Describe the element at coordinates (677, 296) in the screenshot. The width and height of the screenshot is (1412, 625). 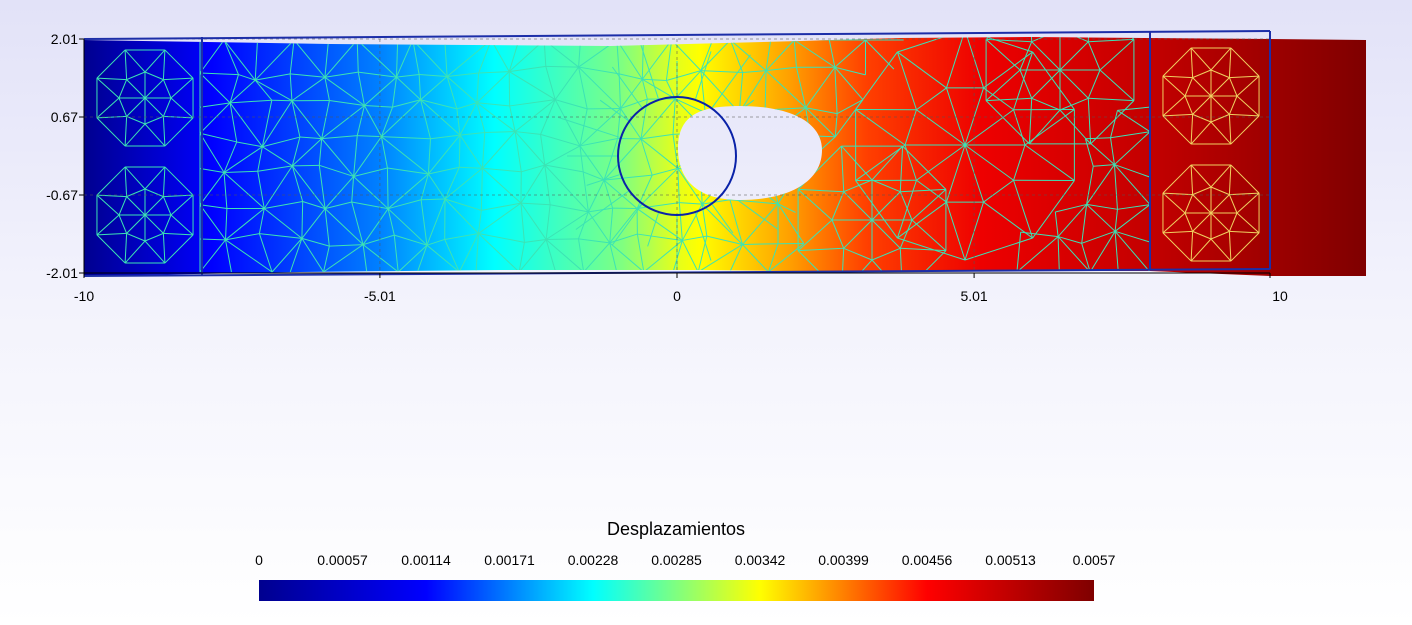
I see `x-tick-label: 0` at that location.